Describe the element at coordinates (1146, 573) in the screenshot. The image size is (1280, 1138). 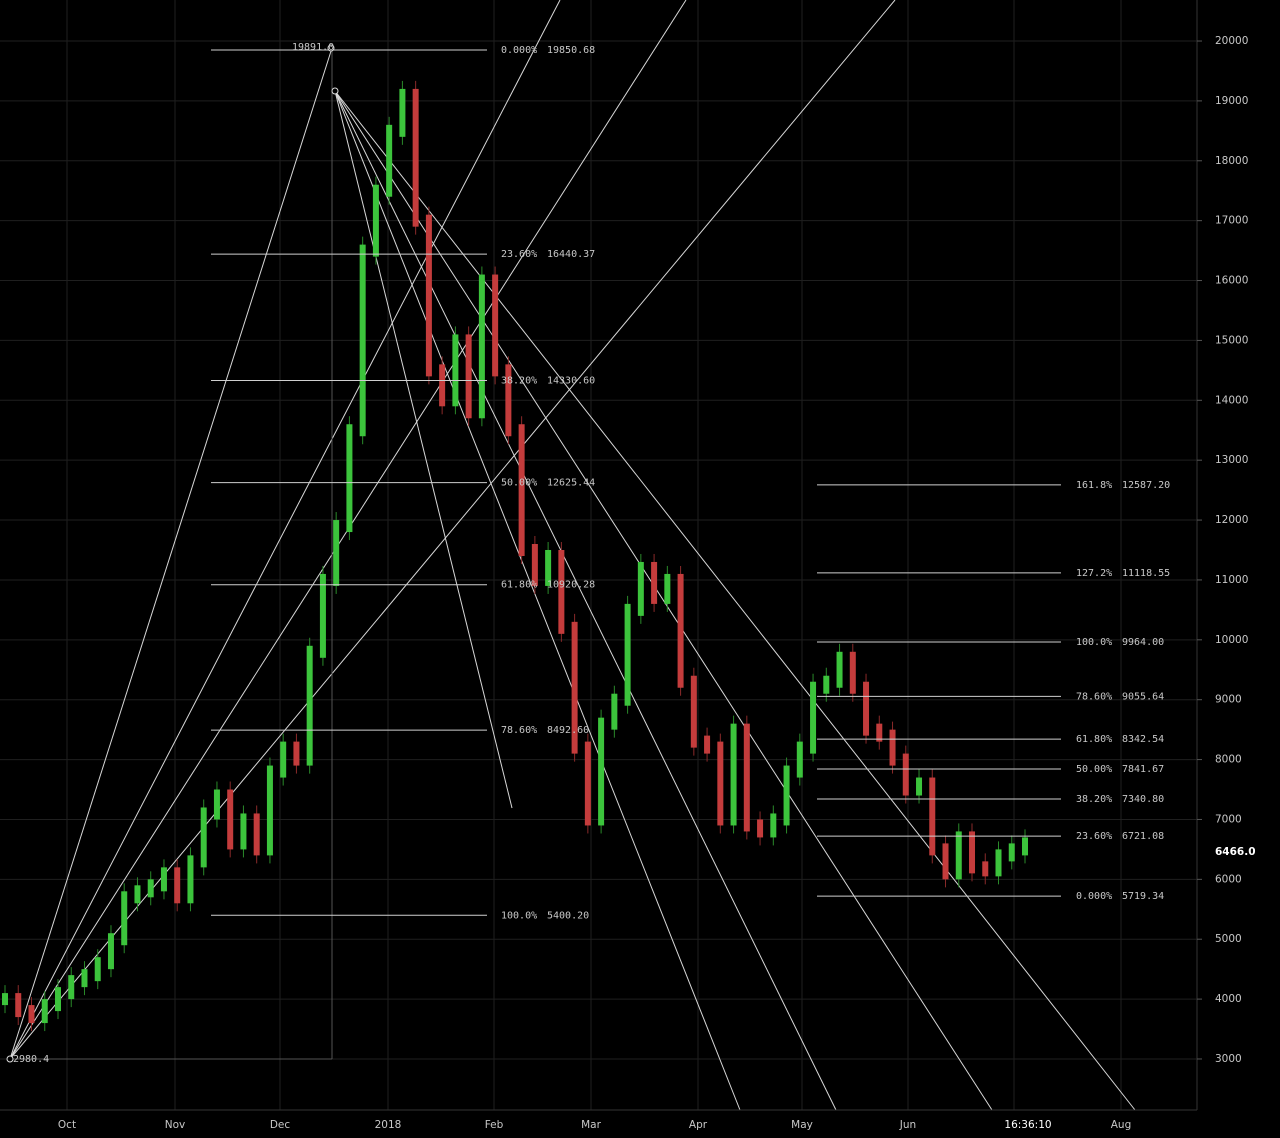
I see `fib-price: 11118.55` at that location.